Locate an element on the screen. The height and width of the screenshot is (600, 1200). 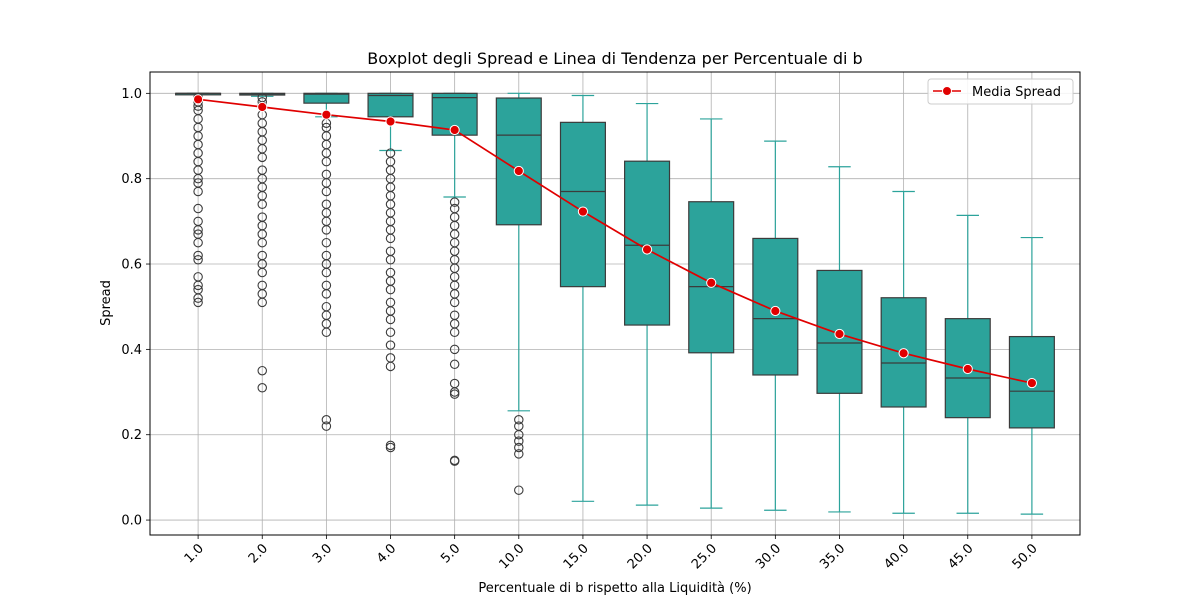
x-tick-label: 1.0 is located at coordinates (194, 553).